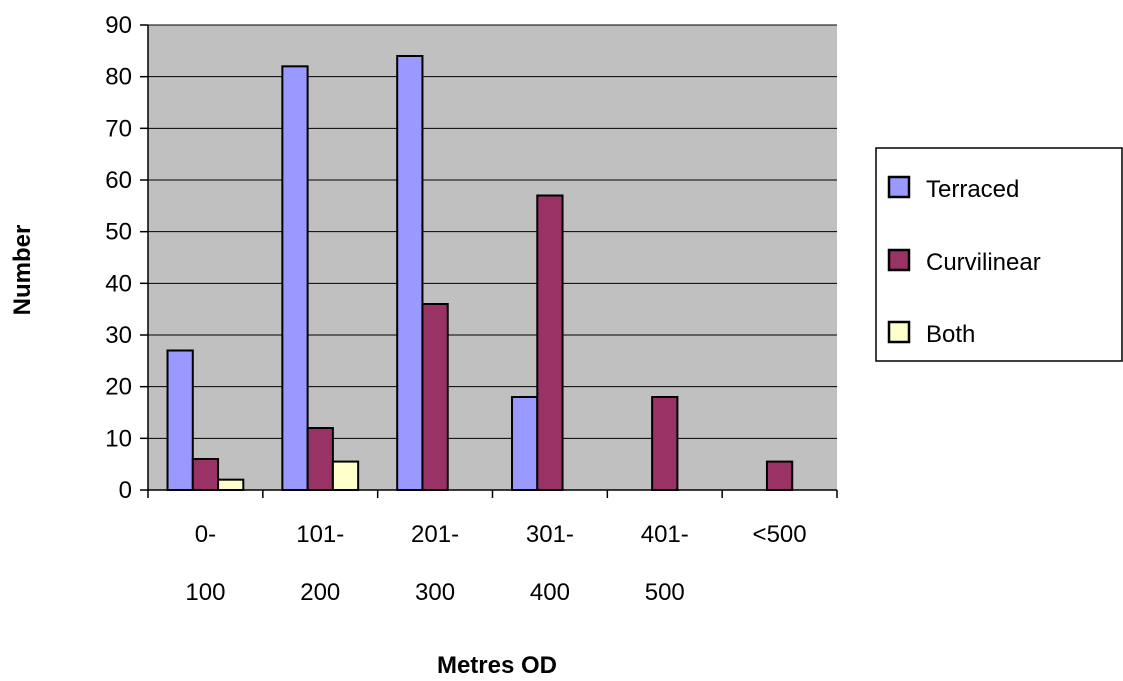  I want to click on y-tick-label: 70, so click(118, 128).